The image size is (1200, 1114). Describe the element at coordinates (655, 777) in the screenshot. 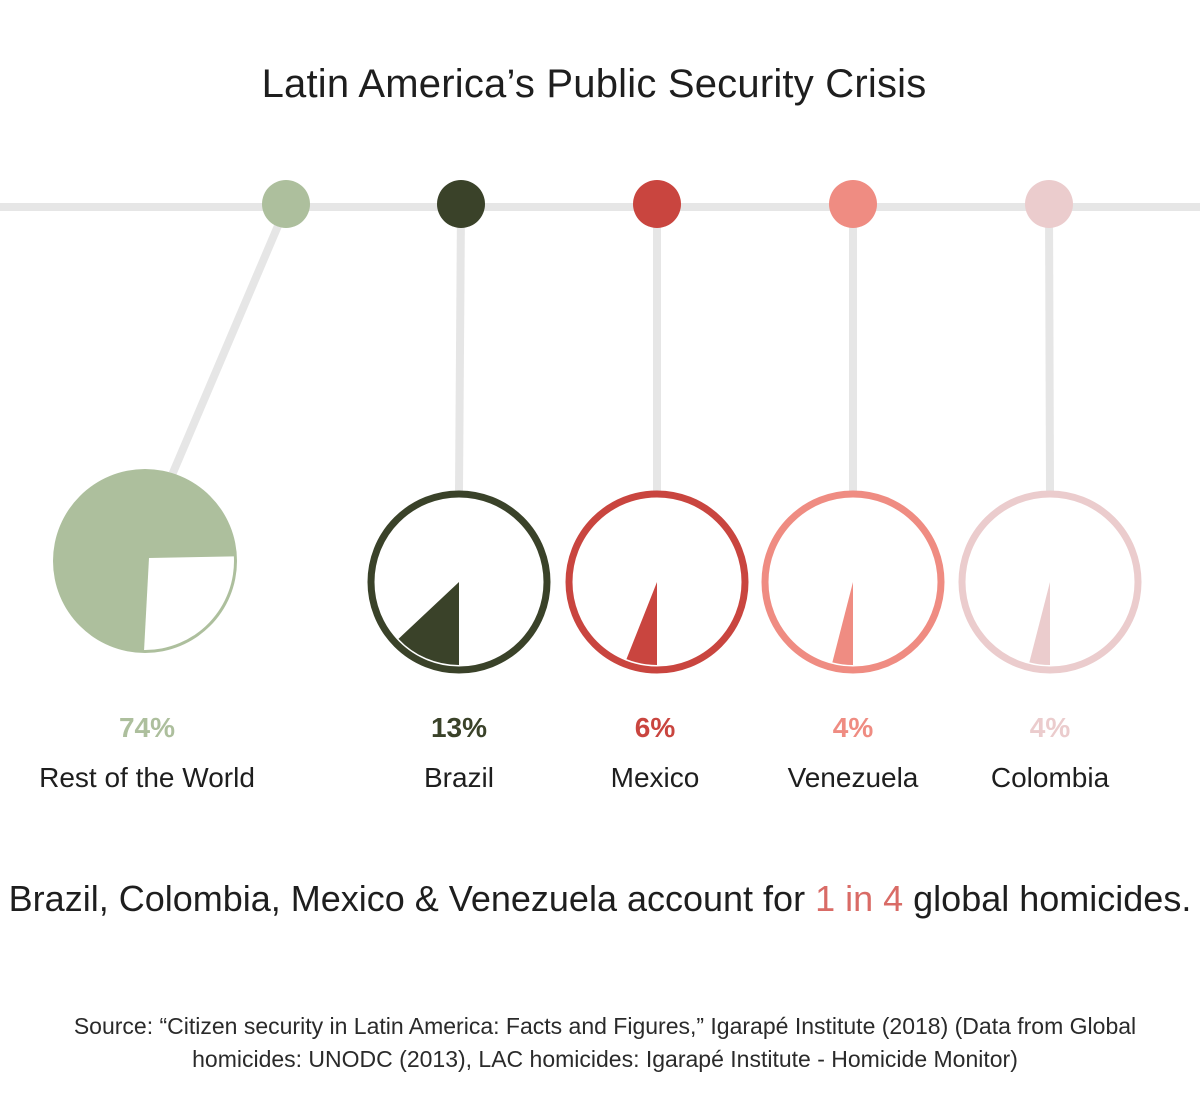

I see `category-label-mexico: Mexico` at that location.